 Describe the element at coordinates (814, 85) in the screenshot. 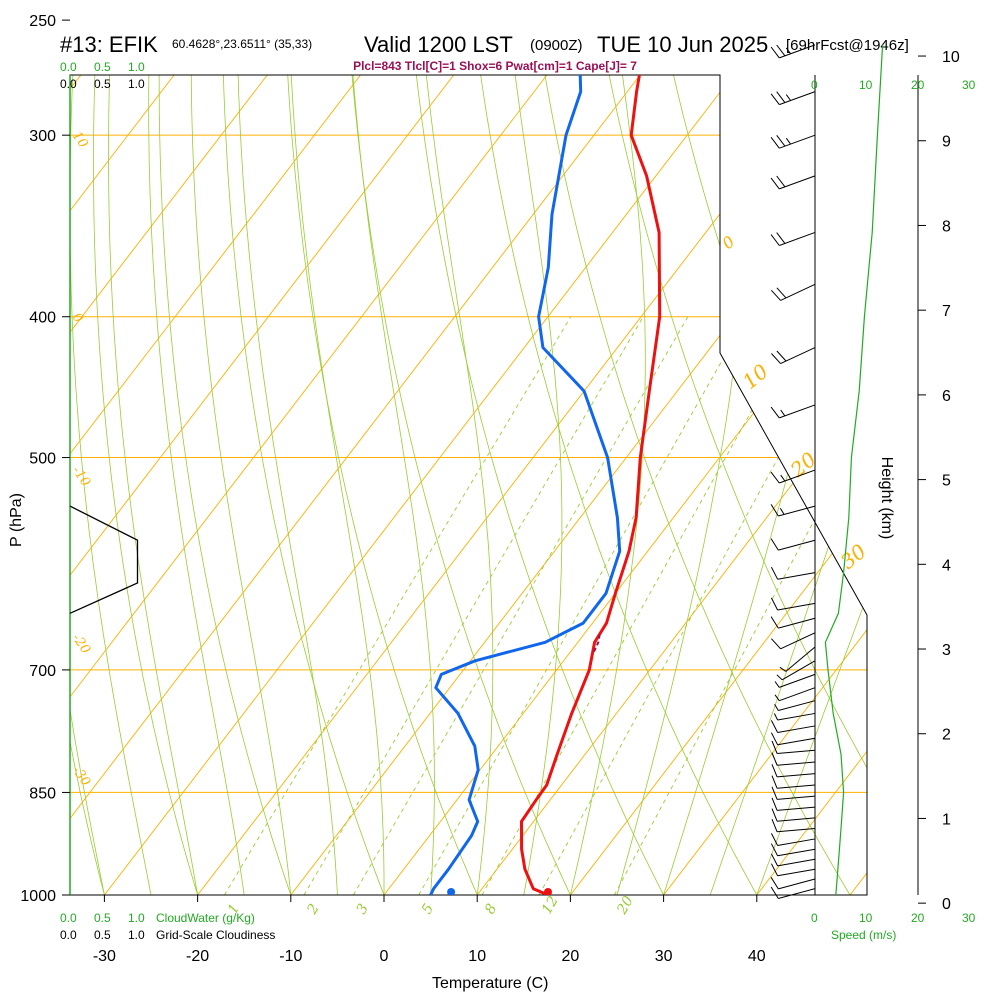

I see `speed-tick-0-top: 0` at that location.